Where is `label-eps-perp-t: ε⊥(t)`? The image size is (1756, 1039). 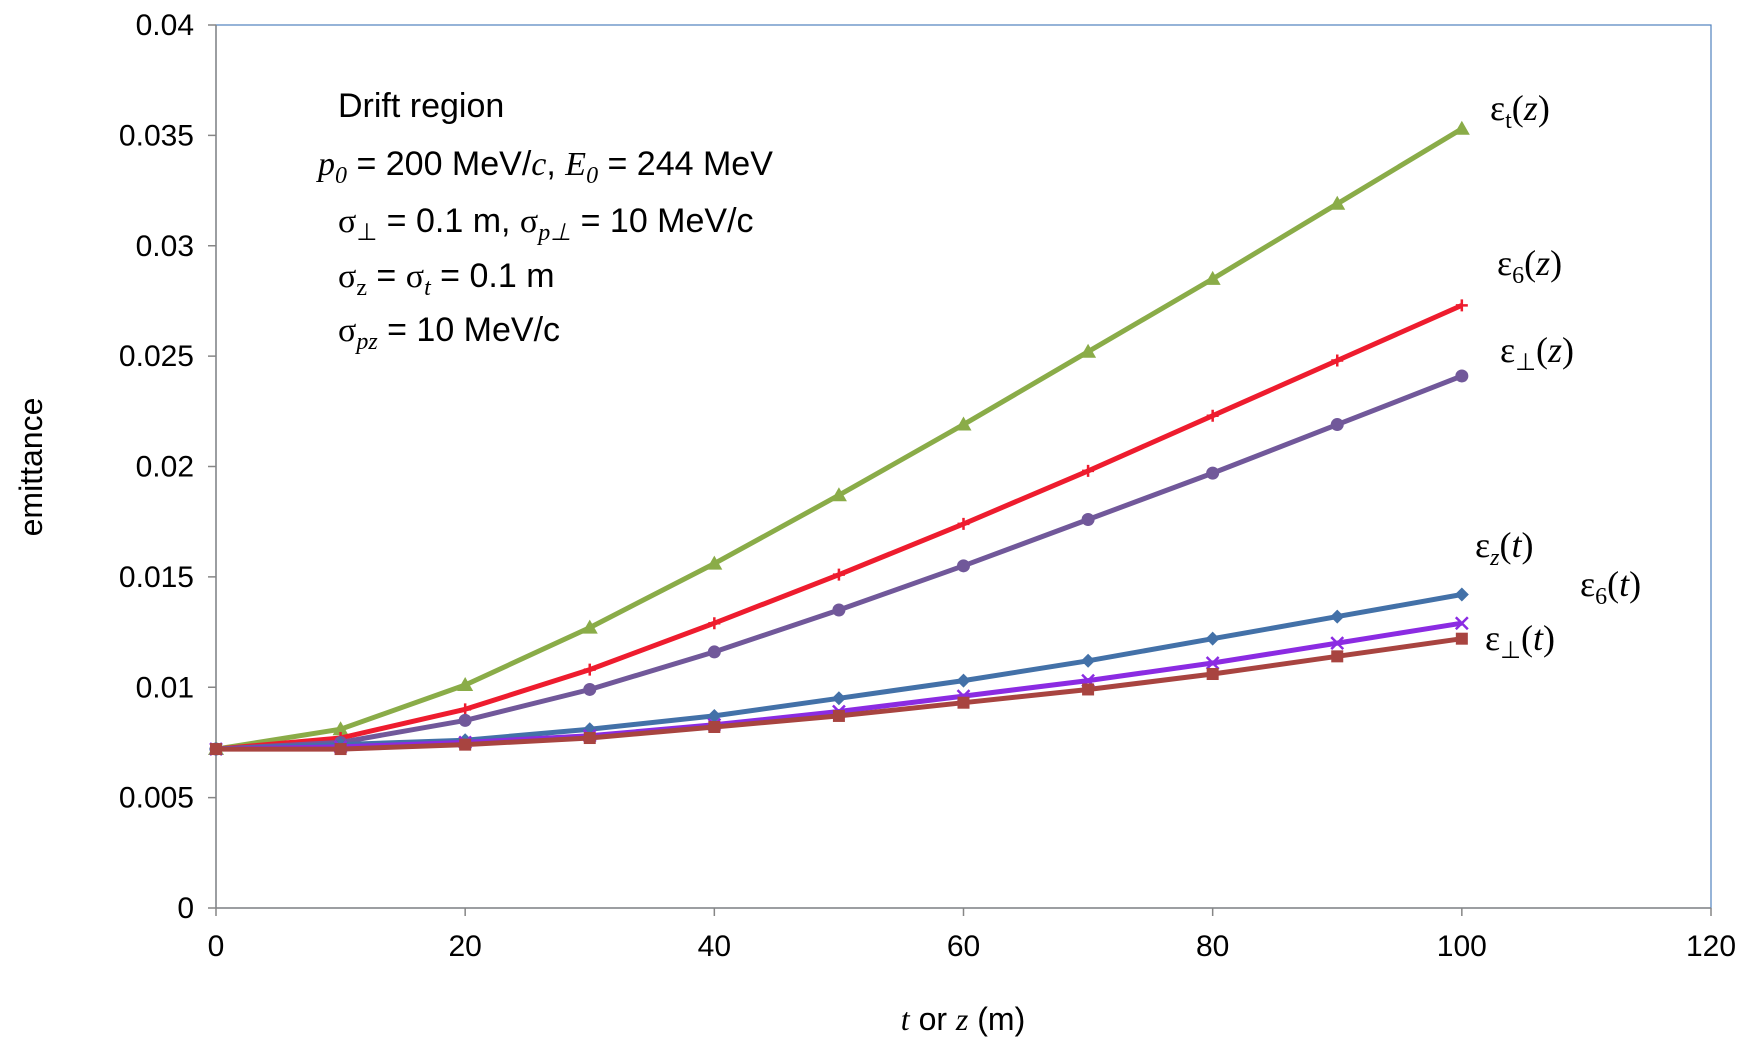 label-eps-perp-t: ε⊥(t) is located at coordinates (1520, 641).